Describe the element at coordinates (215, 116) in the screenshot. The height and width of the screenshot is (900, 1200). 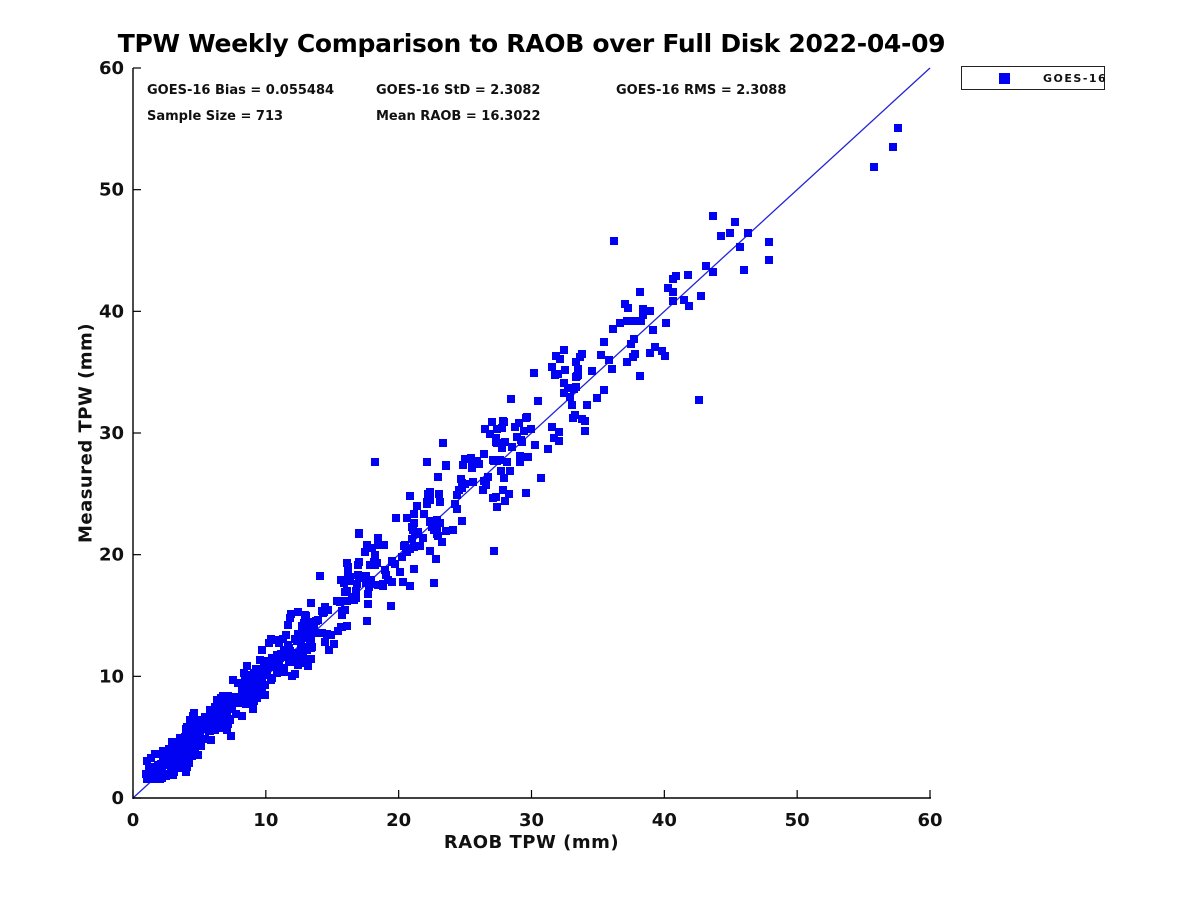
I see `stat-sample-size: Sample Size = 713` at that location.